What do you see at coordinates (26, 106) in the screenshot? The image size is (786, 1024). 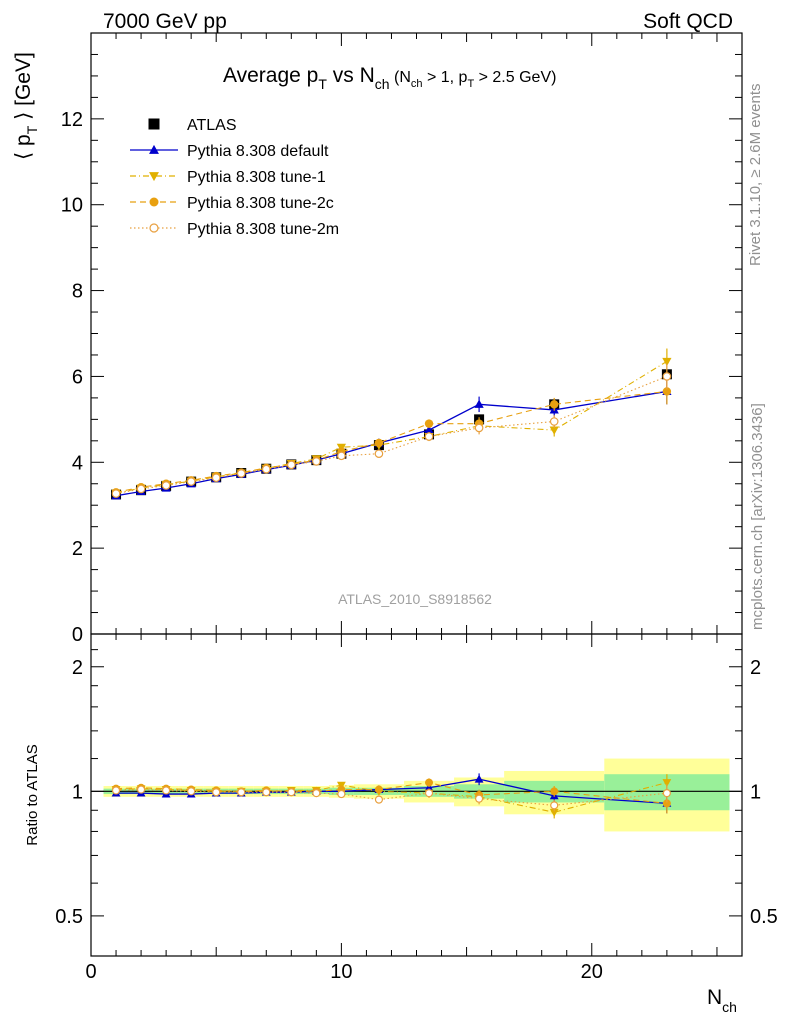 I see `main-y-axis-label: ⟨ pT ⟩ [GeV]` at bounding box center [26, 106].